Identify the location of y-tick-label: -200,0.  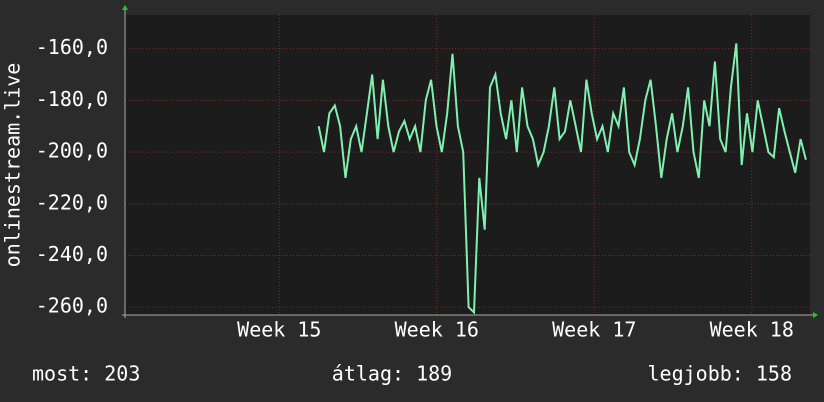
(72, 151).